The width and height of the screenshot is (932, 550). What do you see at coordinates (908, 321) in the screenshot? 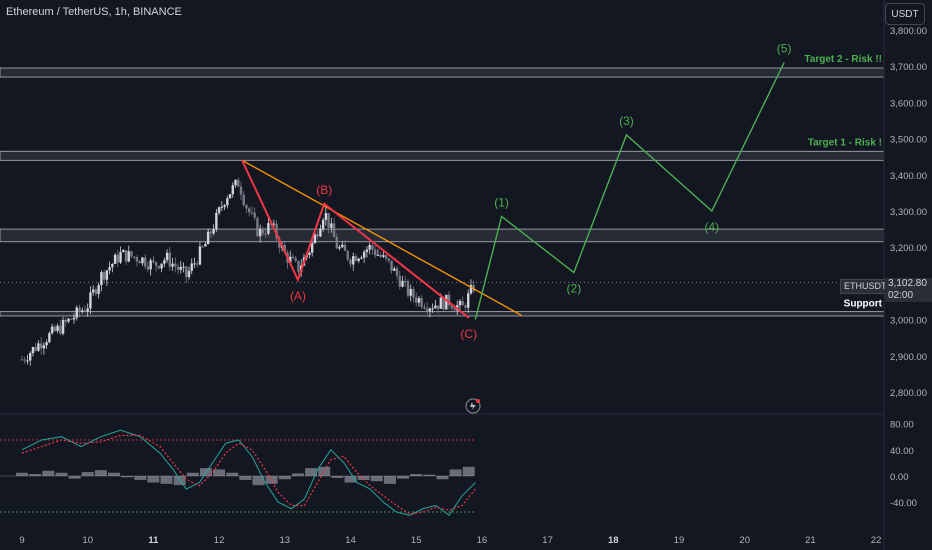
I see `price-tick-label: 3,000.00` at bounding box center [908, 321].